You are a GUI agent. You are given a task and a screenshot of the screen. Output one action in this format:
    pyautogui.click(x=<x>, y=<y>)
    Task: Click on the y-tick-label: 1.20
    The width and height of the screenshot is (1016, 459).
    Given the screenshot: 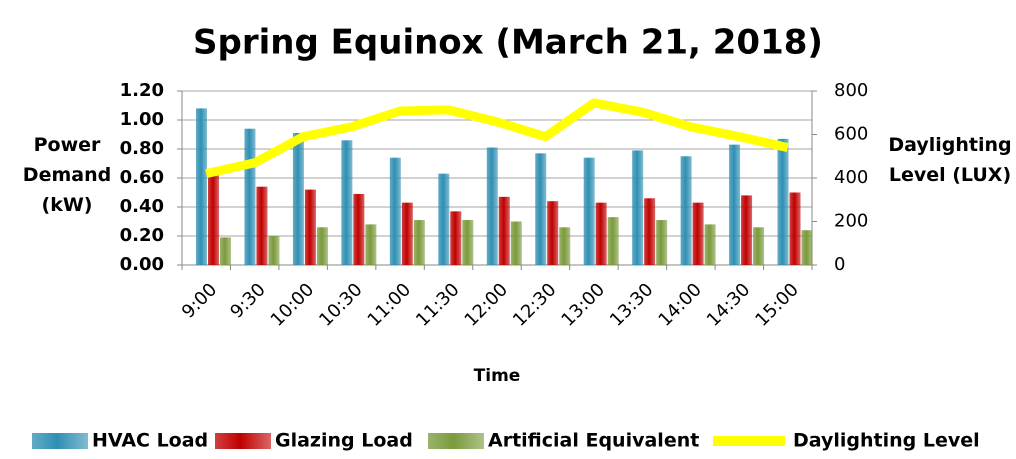 What is the action you would take?
    pyautogui.click(x=142, y=90)
    